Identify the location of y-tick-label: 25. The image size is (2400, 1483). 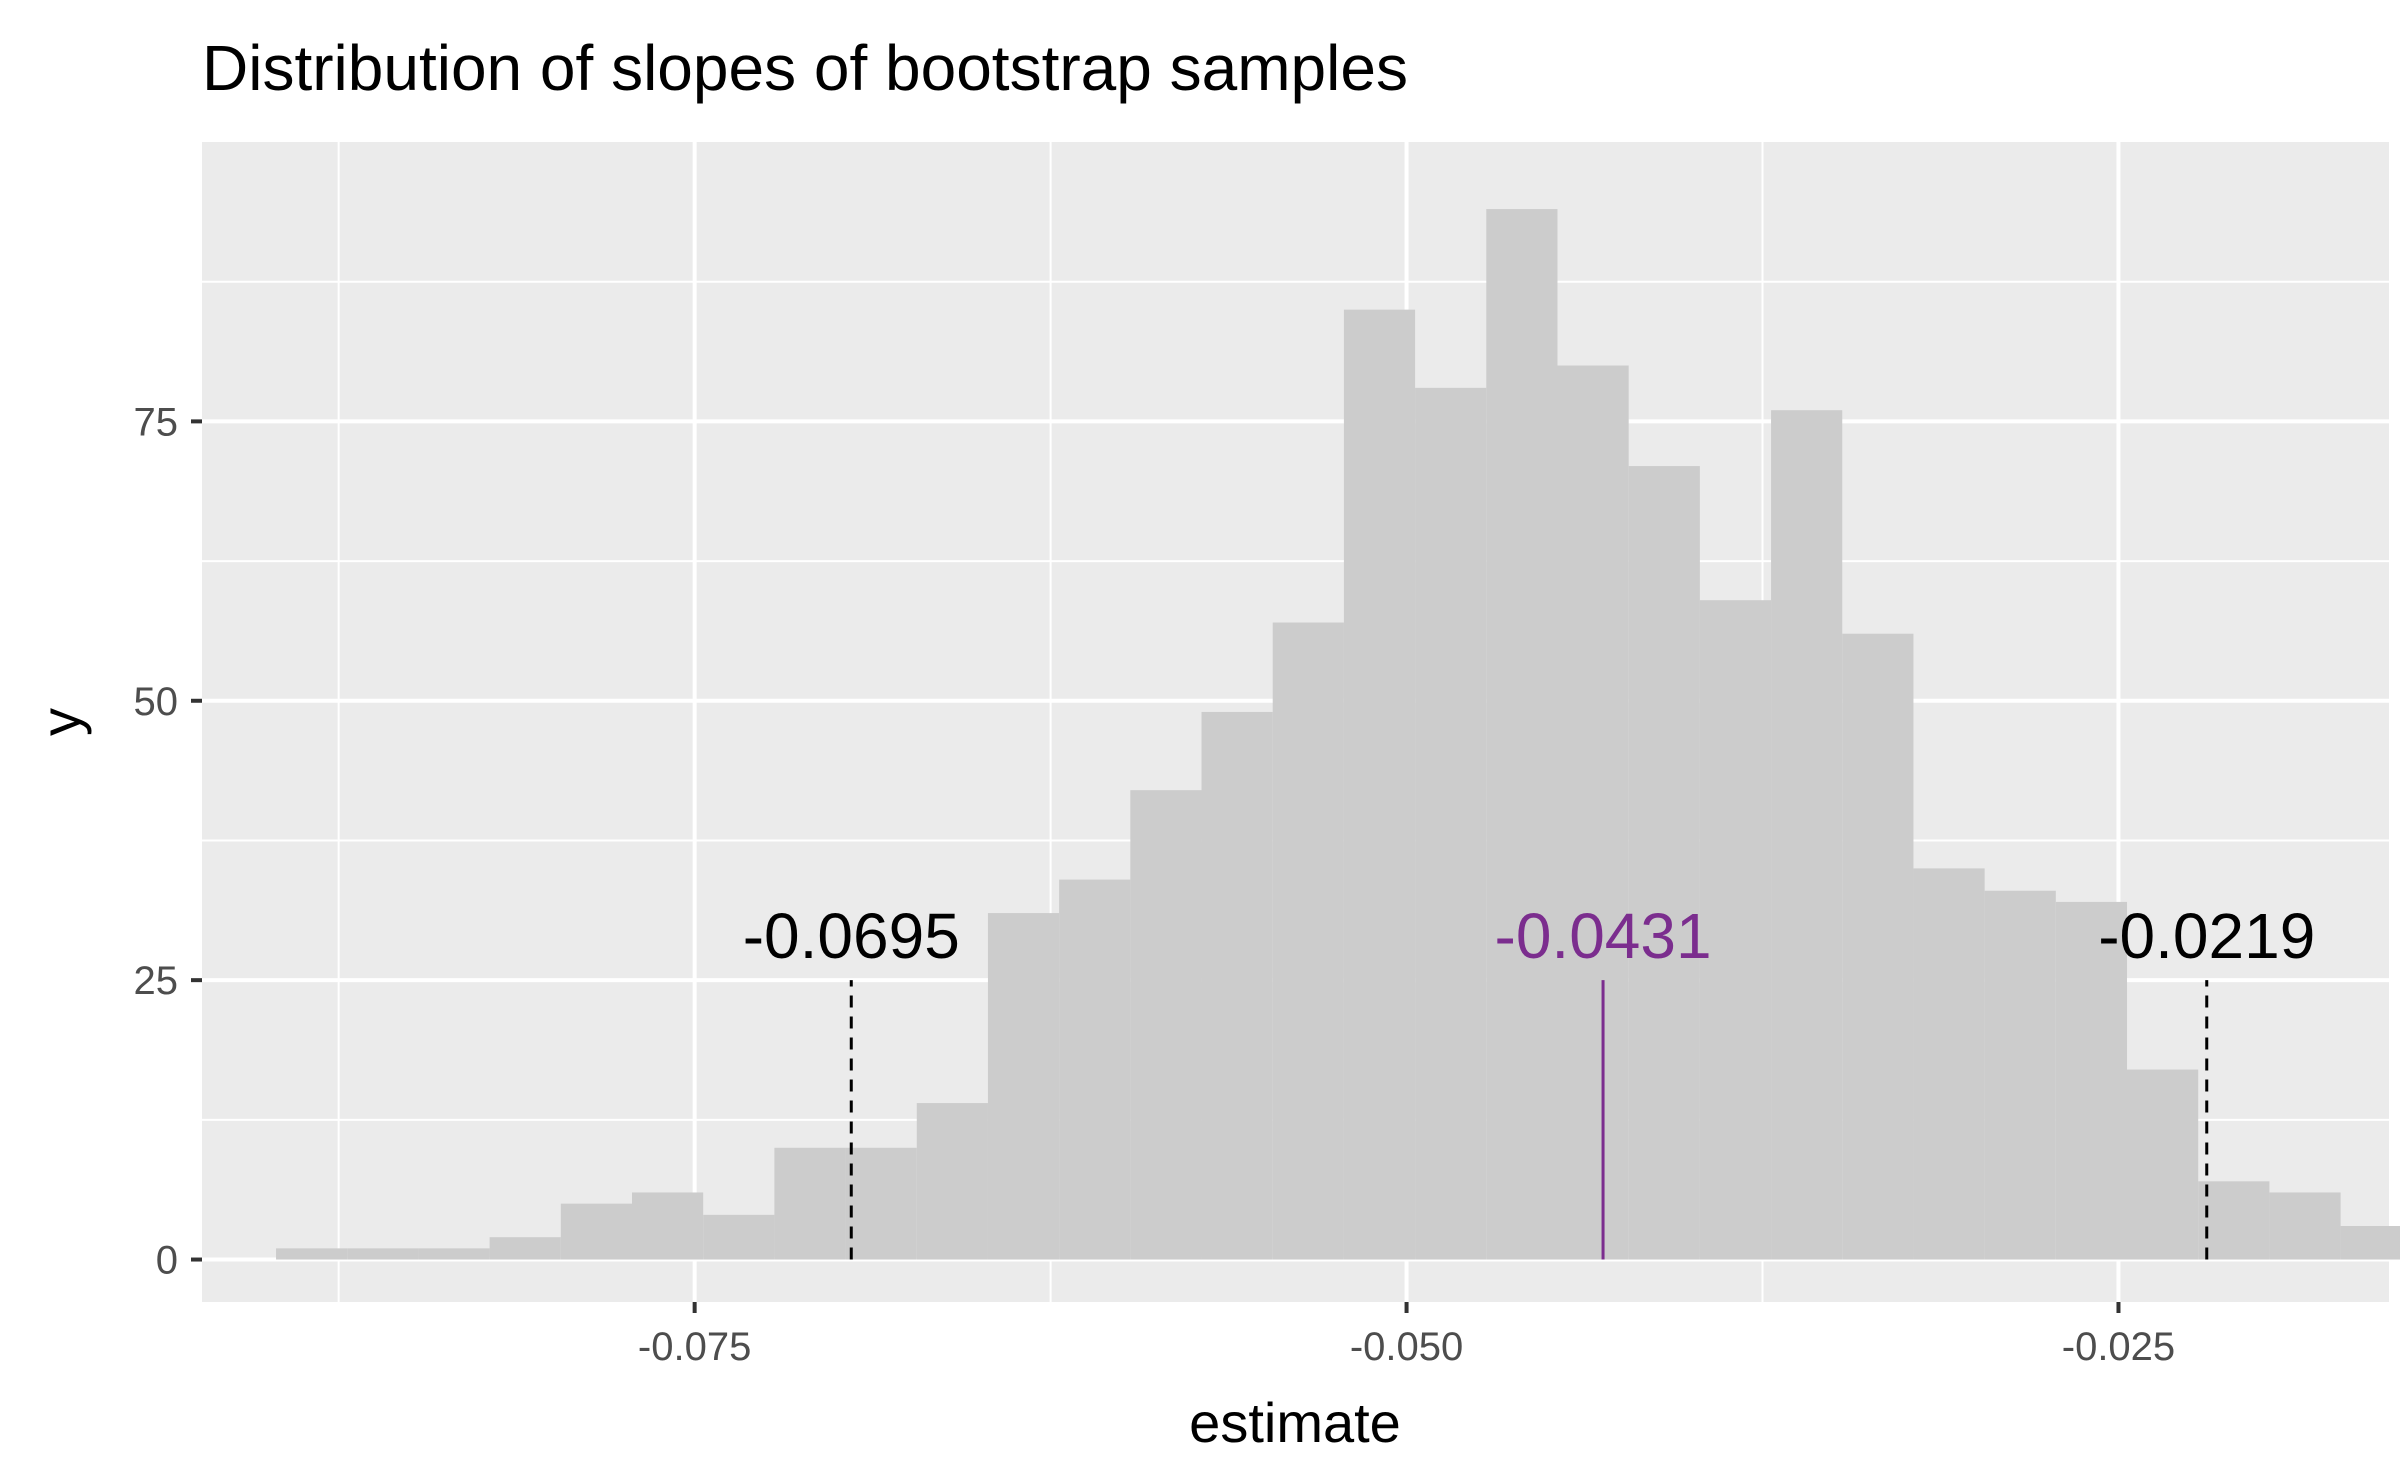
(156, 981).